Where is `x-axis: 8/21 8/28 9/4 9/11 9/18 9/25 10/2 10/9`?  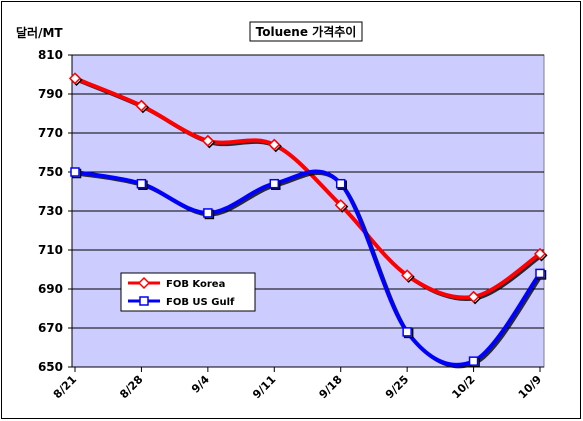 x-axis: 8/21 8/28 9/4 9/11 9/18 9/25 10/2 10/9 is located at coordinates (297, 383).